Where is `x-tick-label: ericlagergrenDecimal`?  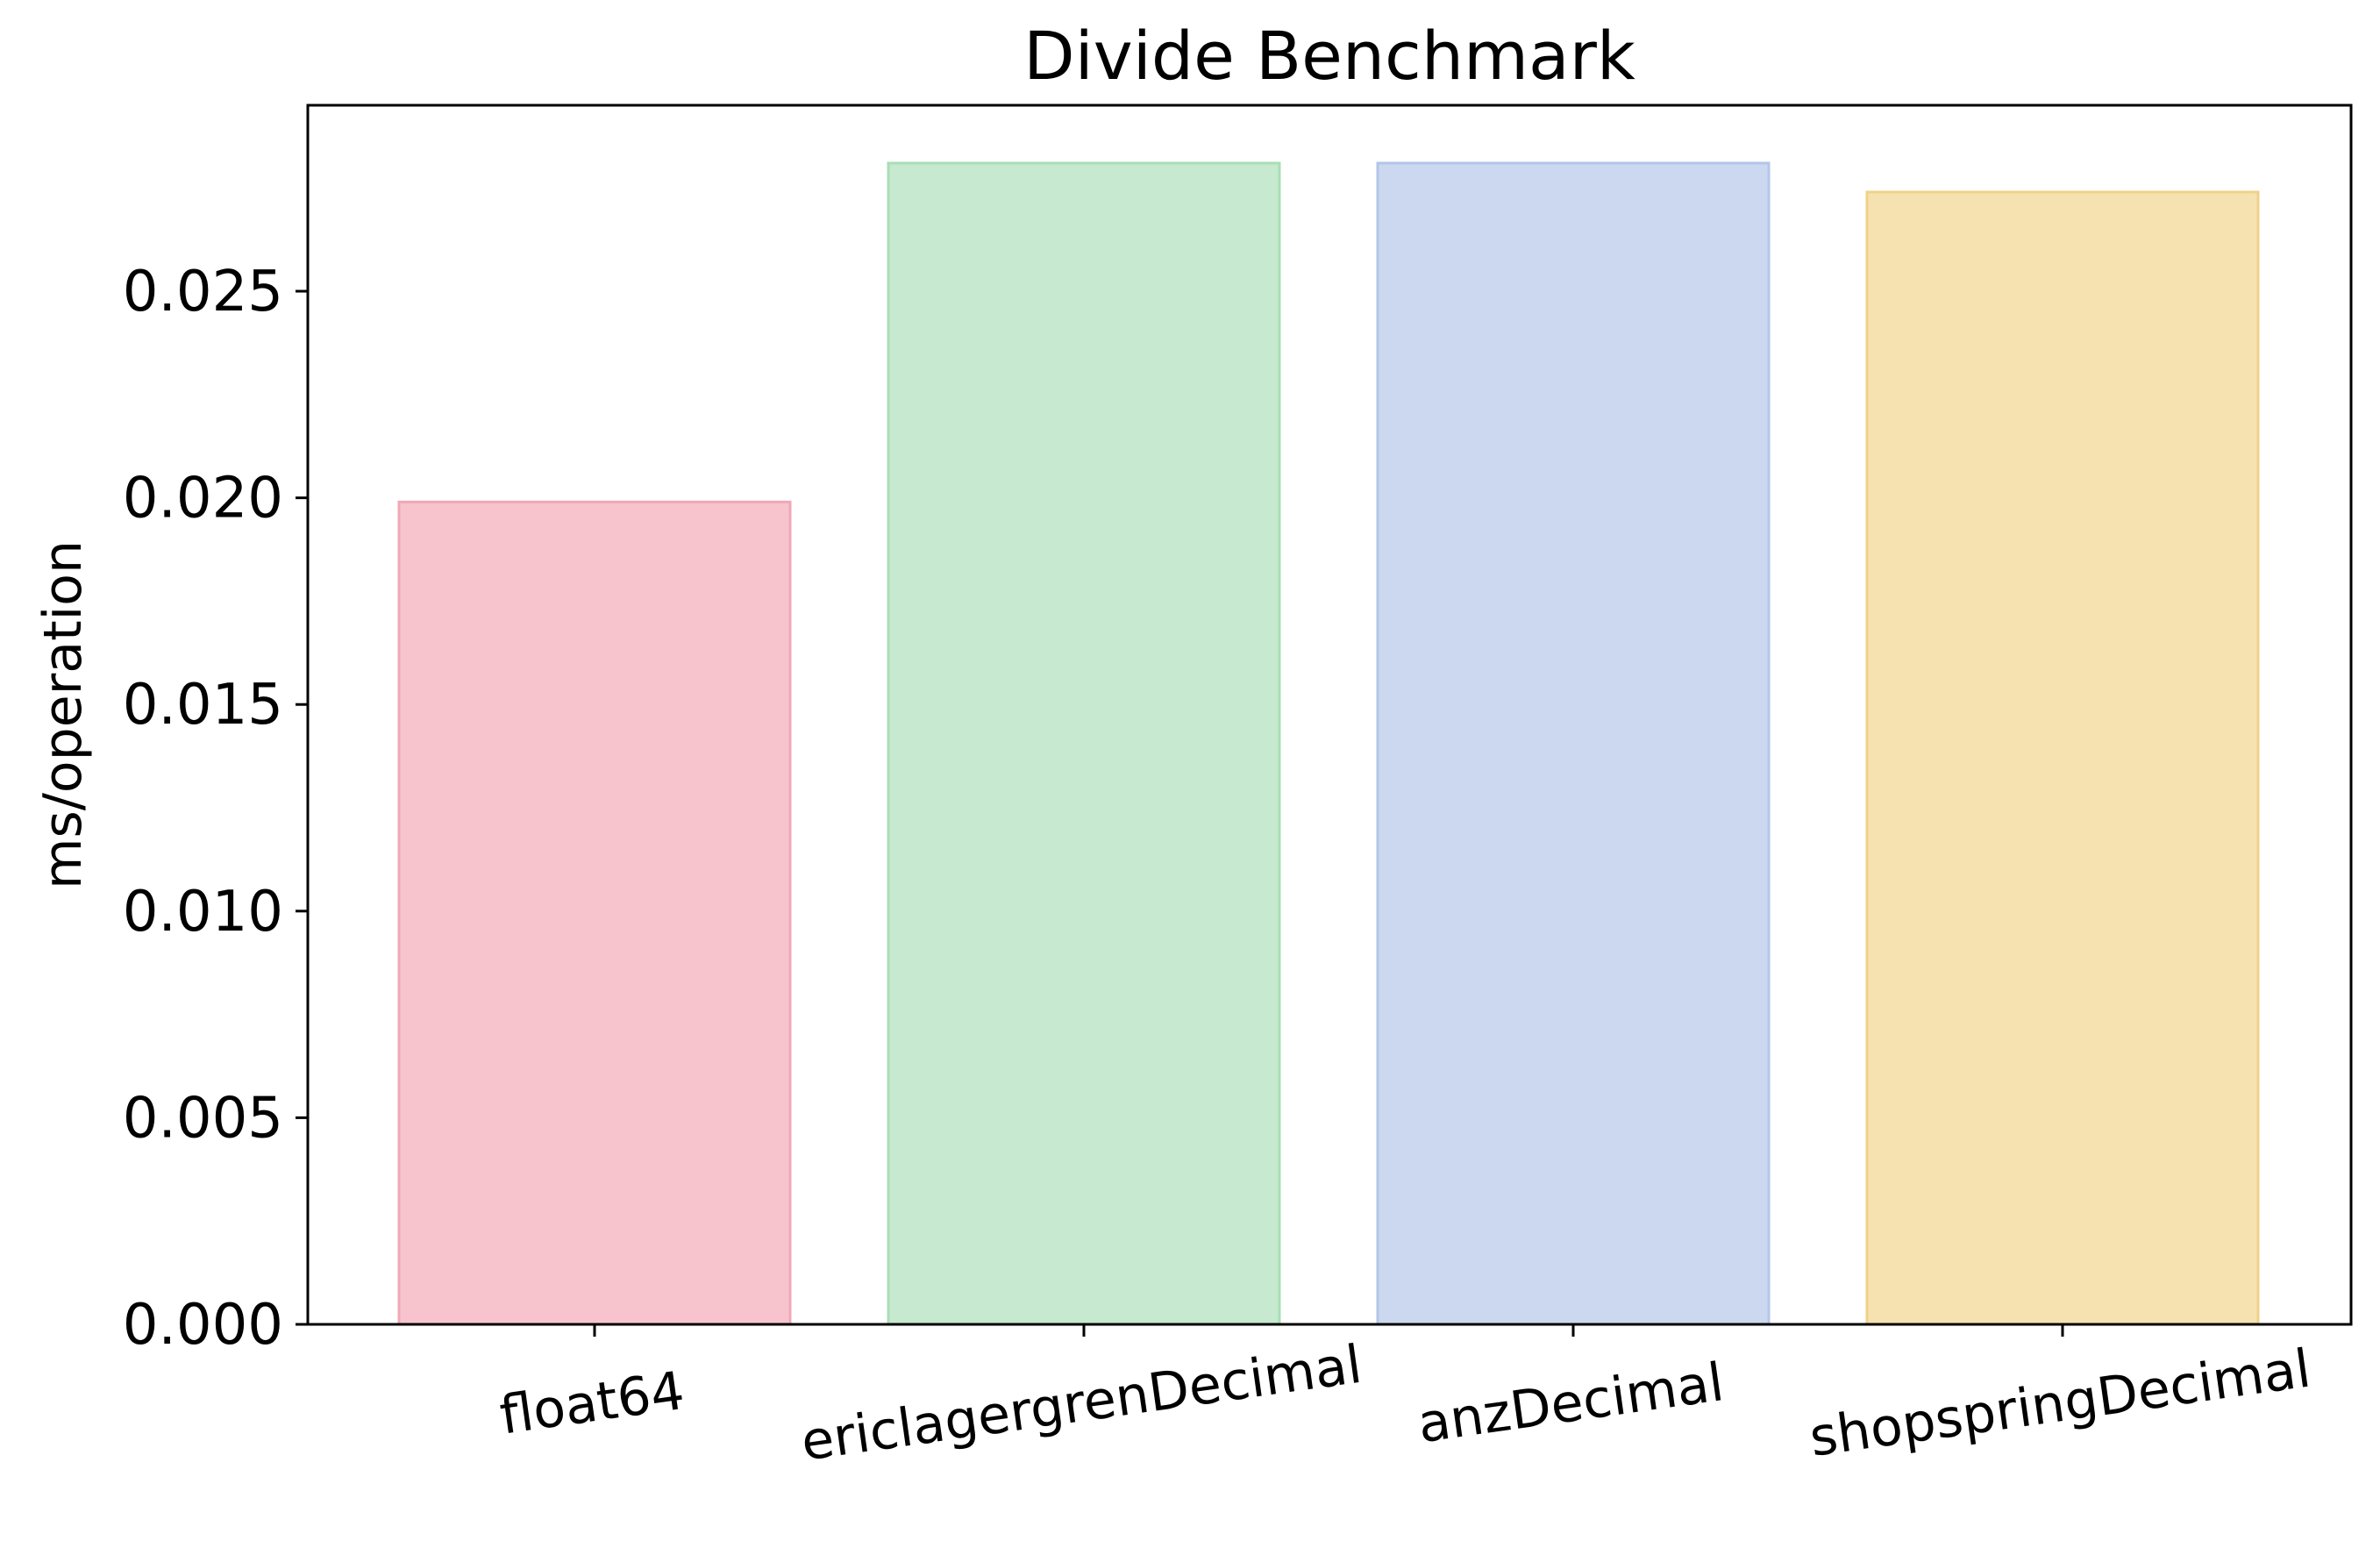 x-tick-label: ericlagergrenDecimal is located at coordinates (1081, 1404).